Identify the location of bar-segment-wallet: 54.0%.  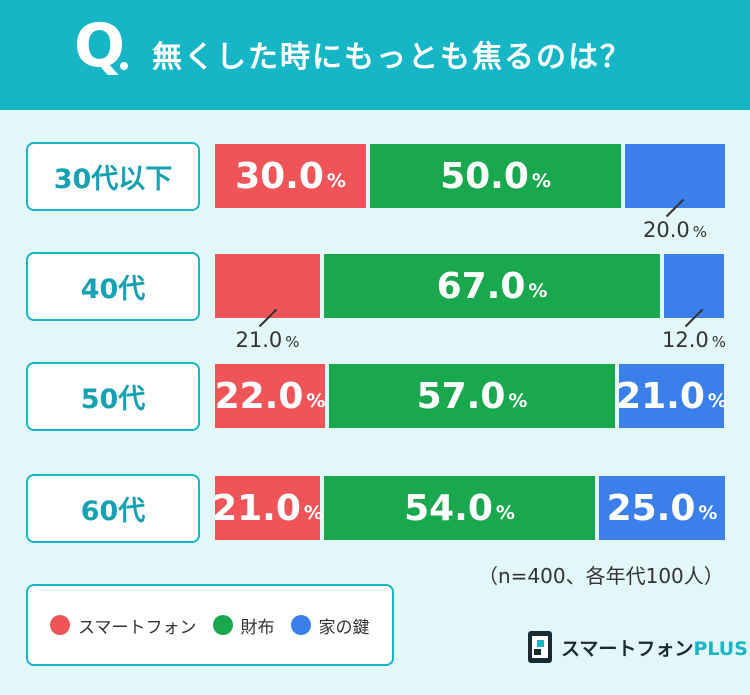
(459, 508).